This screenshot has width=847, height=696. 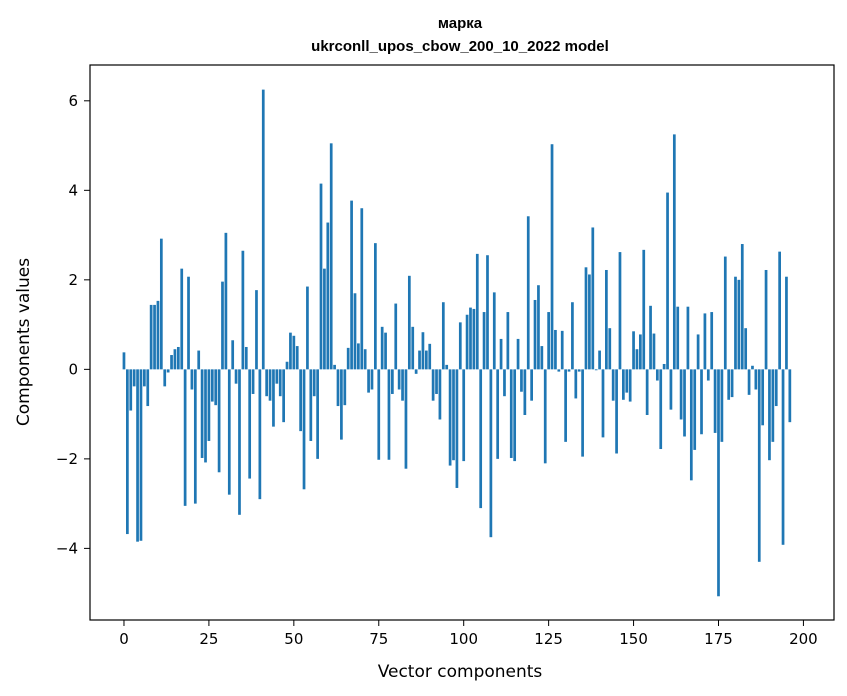 What do you see at coordinates (548, 639) in the screenshot?
I see `x-tick-label: 125` at bounding box center [548, 639].